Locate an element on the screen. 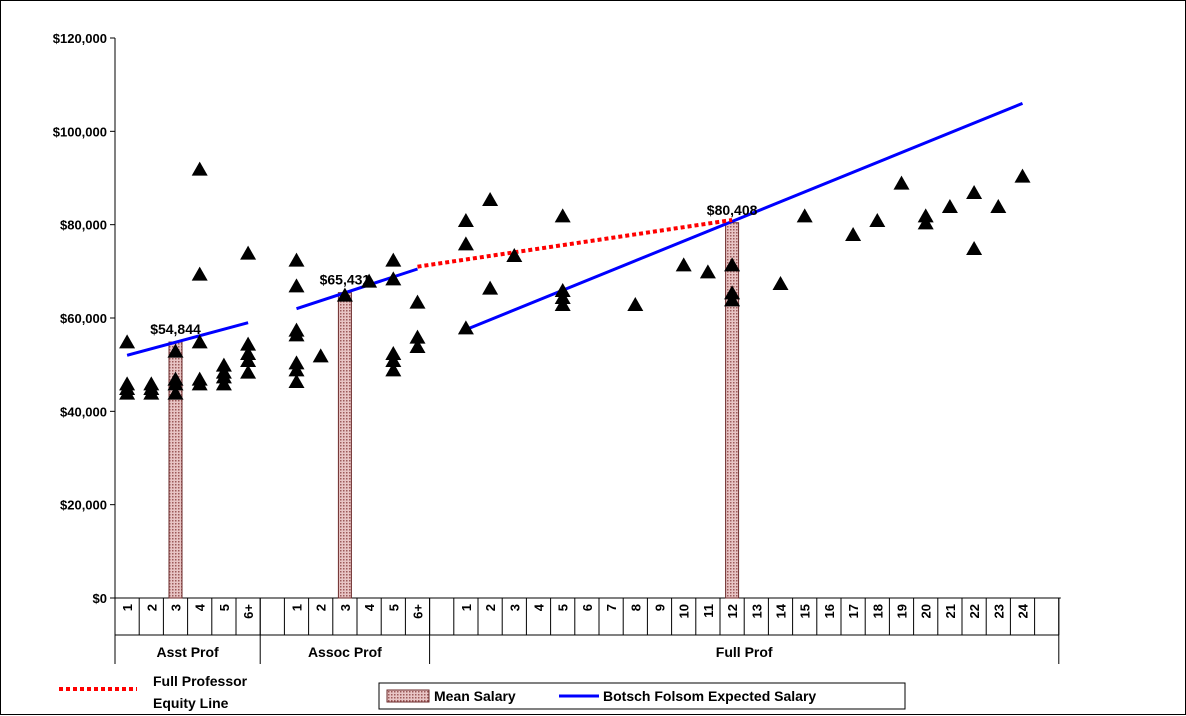  x-tick-label: 20 is located at coordinates (926, 611).